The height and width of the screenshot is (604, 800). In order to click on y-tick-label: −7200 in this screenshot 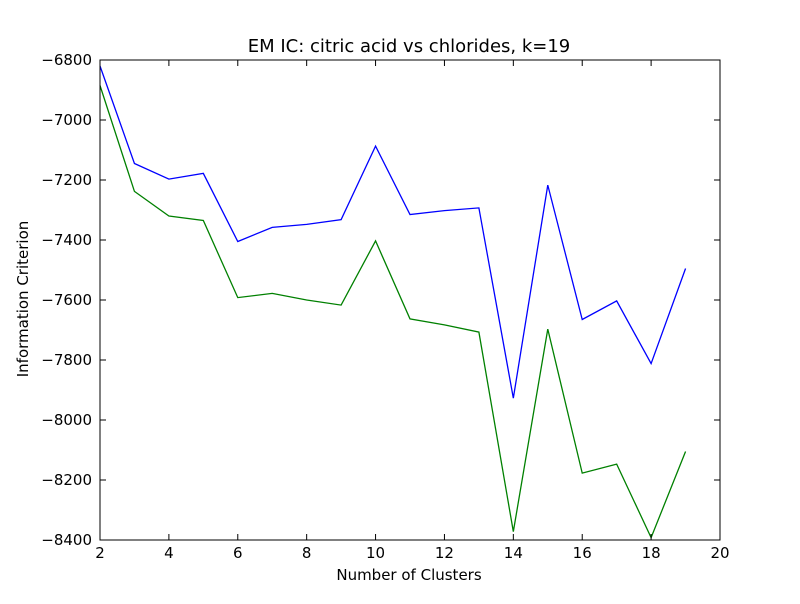, I will do `click(66, 180)`.